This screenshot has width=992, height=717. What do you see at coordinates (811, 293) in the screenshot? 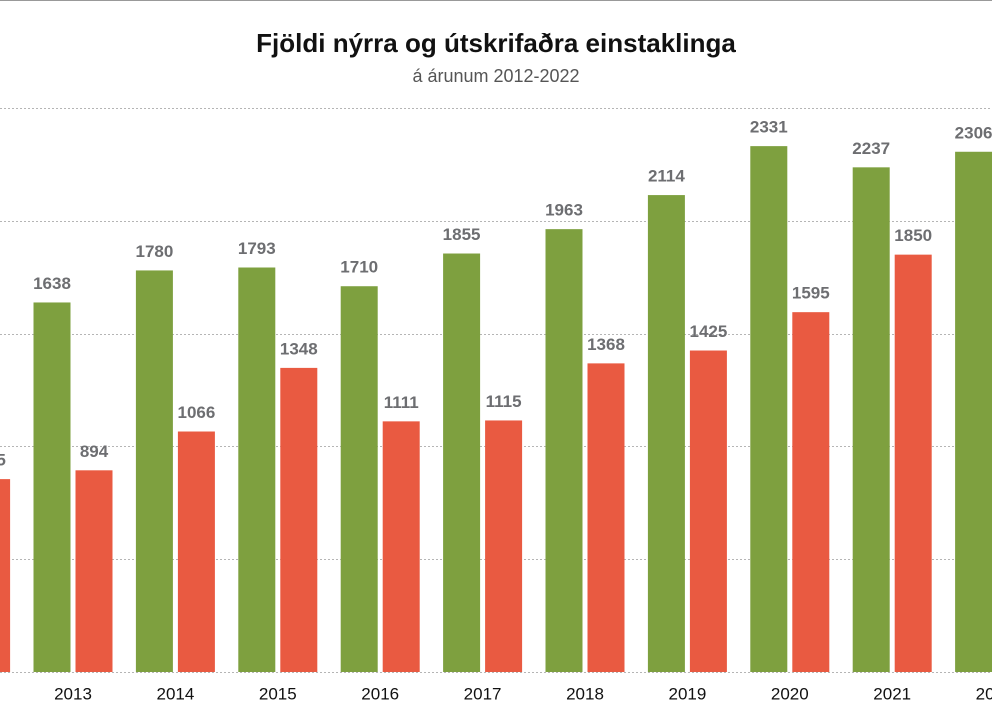
I see `value-label: 1595` at bounding box center [811, 293].